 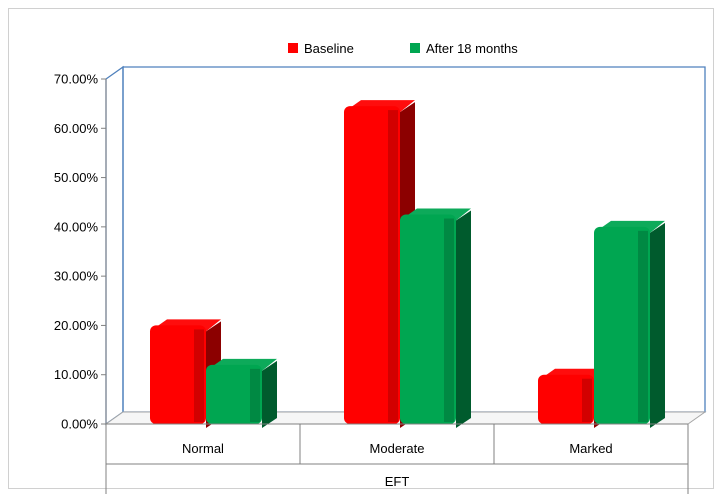 I want to click on y-tick-label: 40.00%, so click(x=76, y=226).